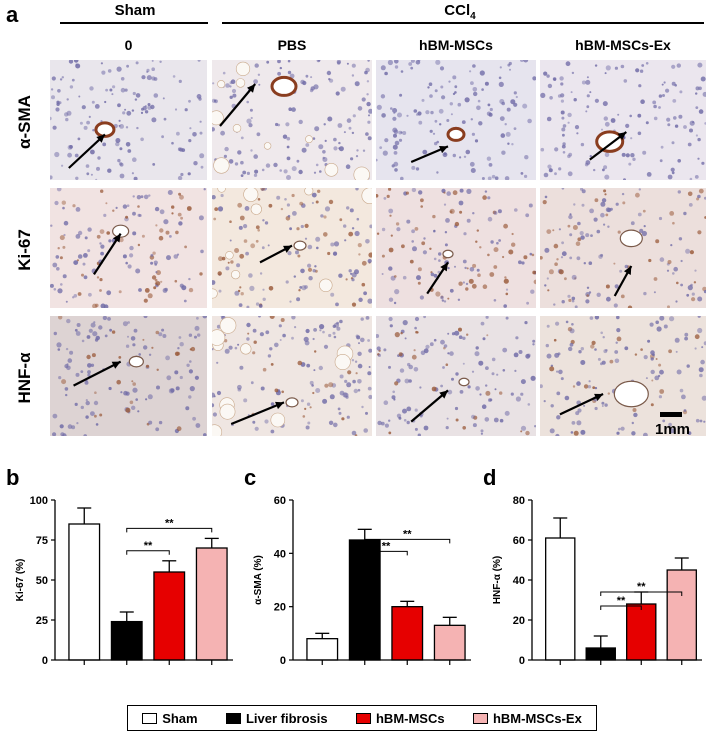 Image resolution: width=709 pixels, height=742 pixels. What do you see at coordinates (280, 554) in the screenshot?
I see `y-tick-label-c-2: 40` at bounding box center [280, 554].